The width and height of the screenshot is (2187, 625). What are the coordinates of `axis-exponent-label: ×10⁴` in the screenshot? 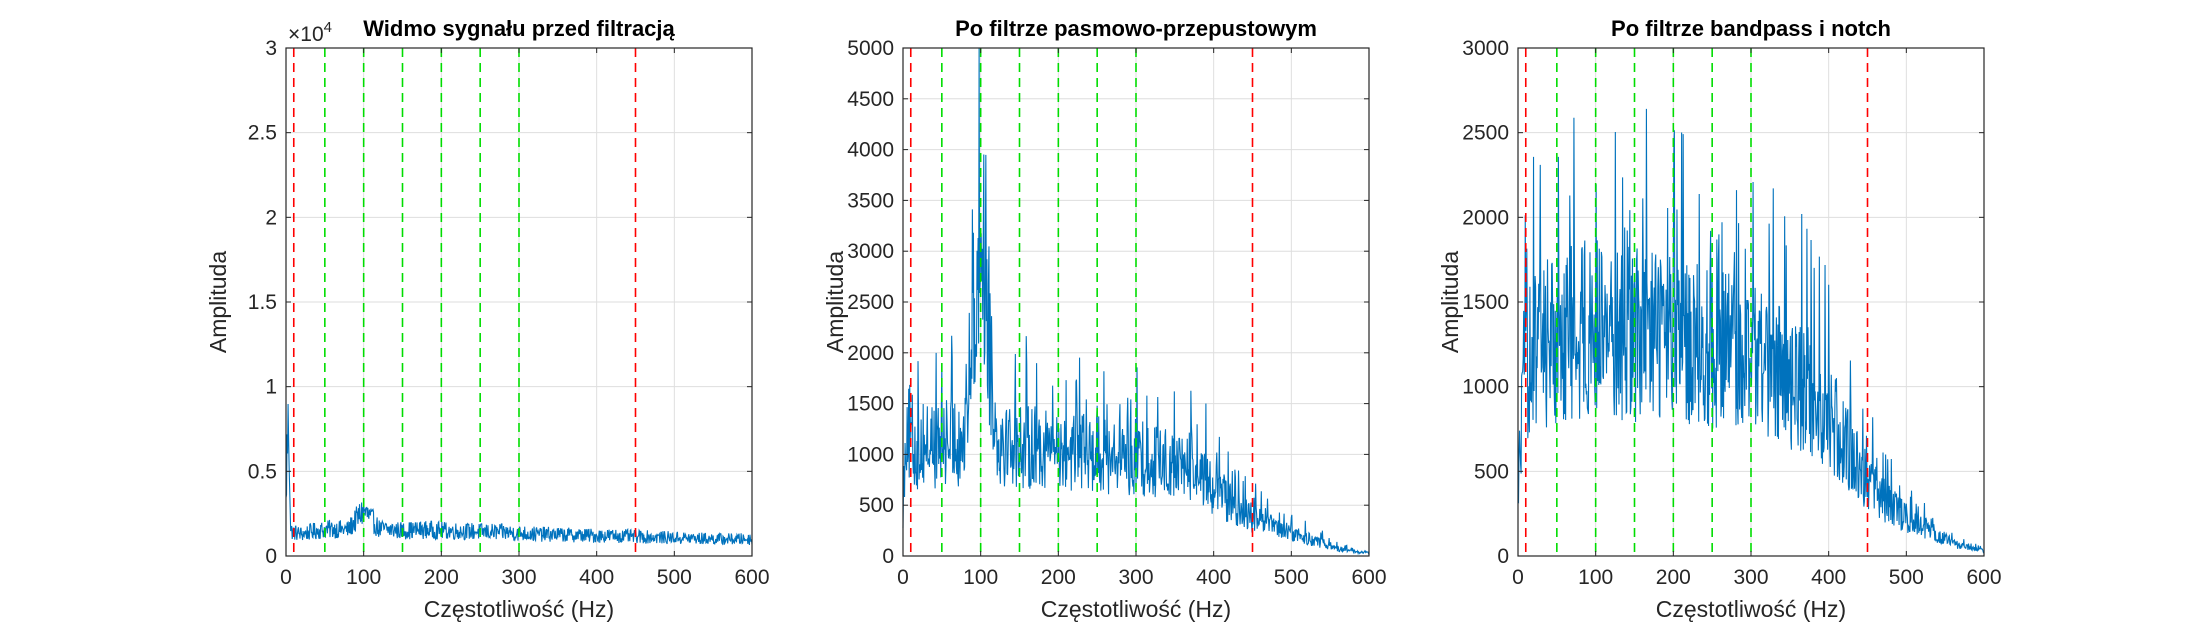 It's located at (310, 32).